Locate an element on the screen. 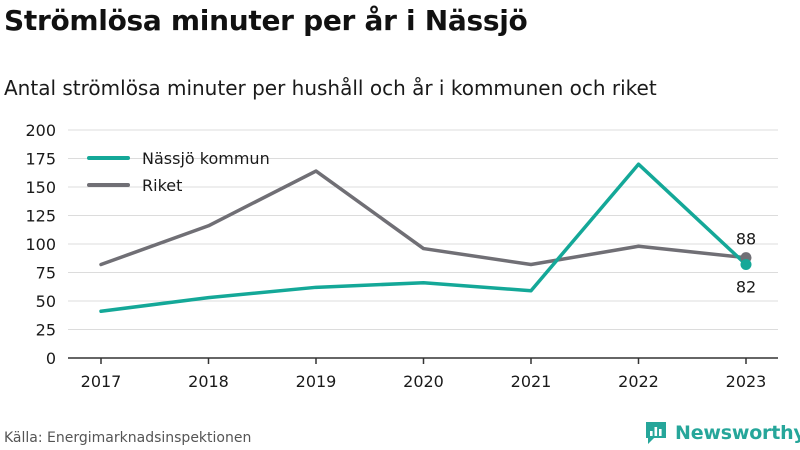 This screenshot has height=450, width=800. y-tick-label: 125 is located at coordinates (40, 216).